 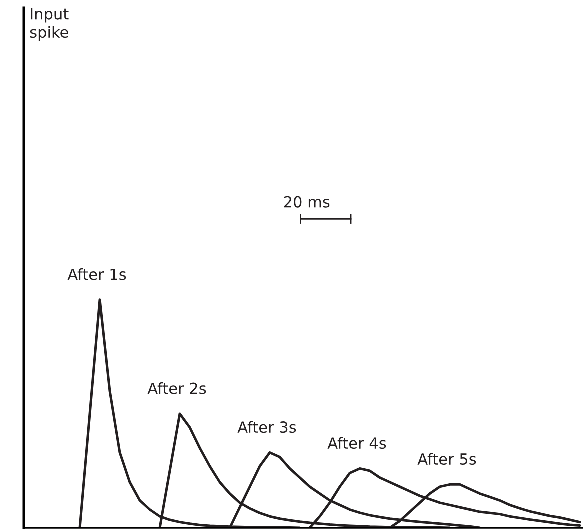 I want to click on series-label: After 3s, so click(x=267, y=427).